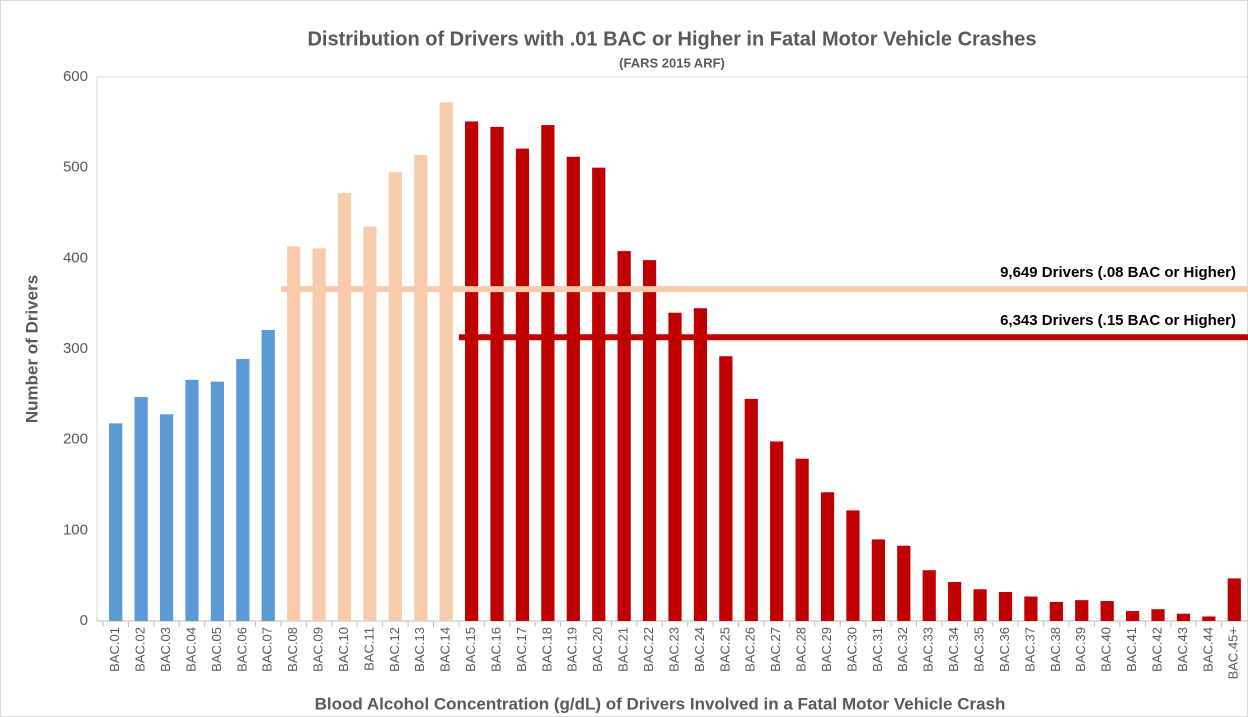 This screenshot has width=1248, height=717. What do you see at coordinates (877, 649) in the screenshot?
I see `x-tick-label: BAC.31` at bounding box center [877, 649].